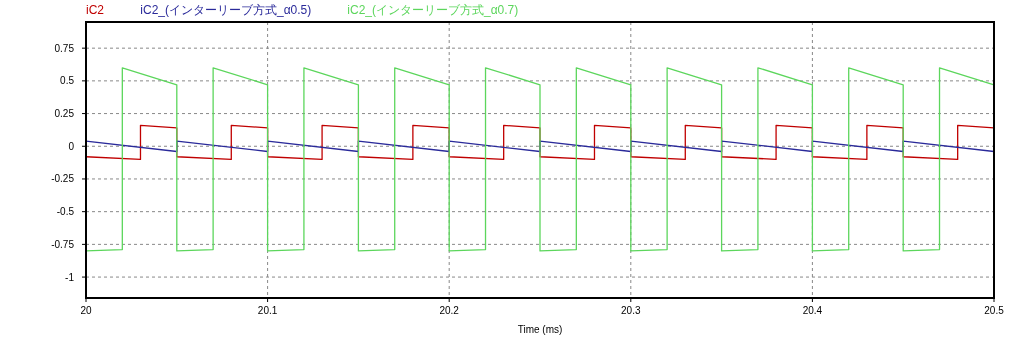 The width and height of the screenshot is (1024, 350). I want to click on y-tick-label: -0.75, so click(63, 244).